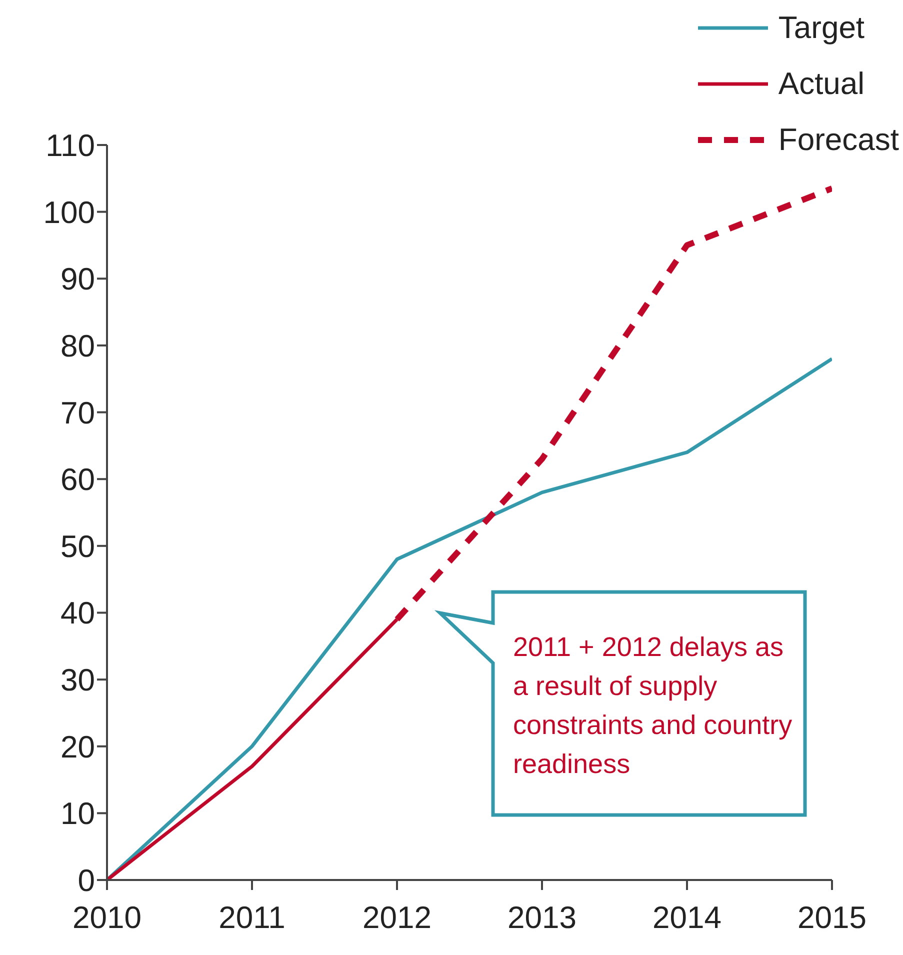  What do you see at coordinates (77, 346) in the screenshot?
I see `y-tick-label: 80` at bounding box center [77, 346].